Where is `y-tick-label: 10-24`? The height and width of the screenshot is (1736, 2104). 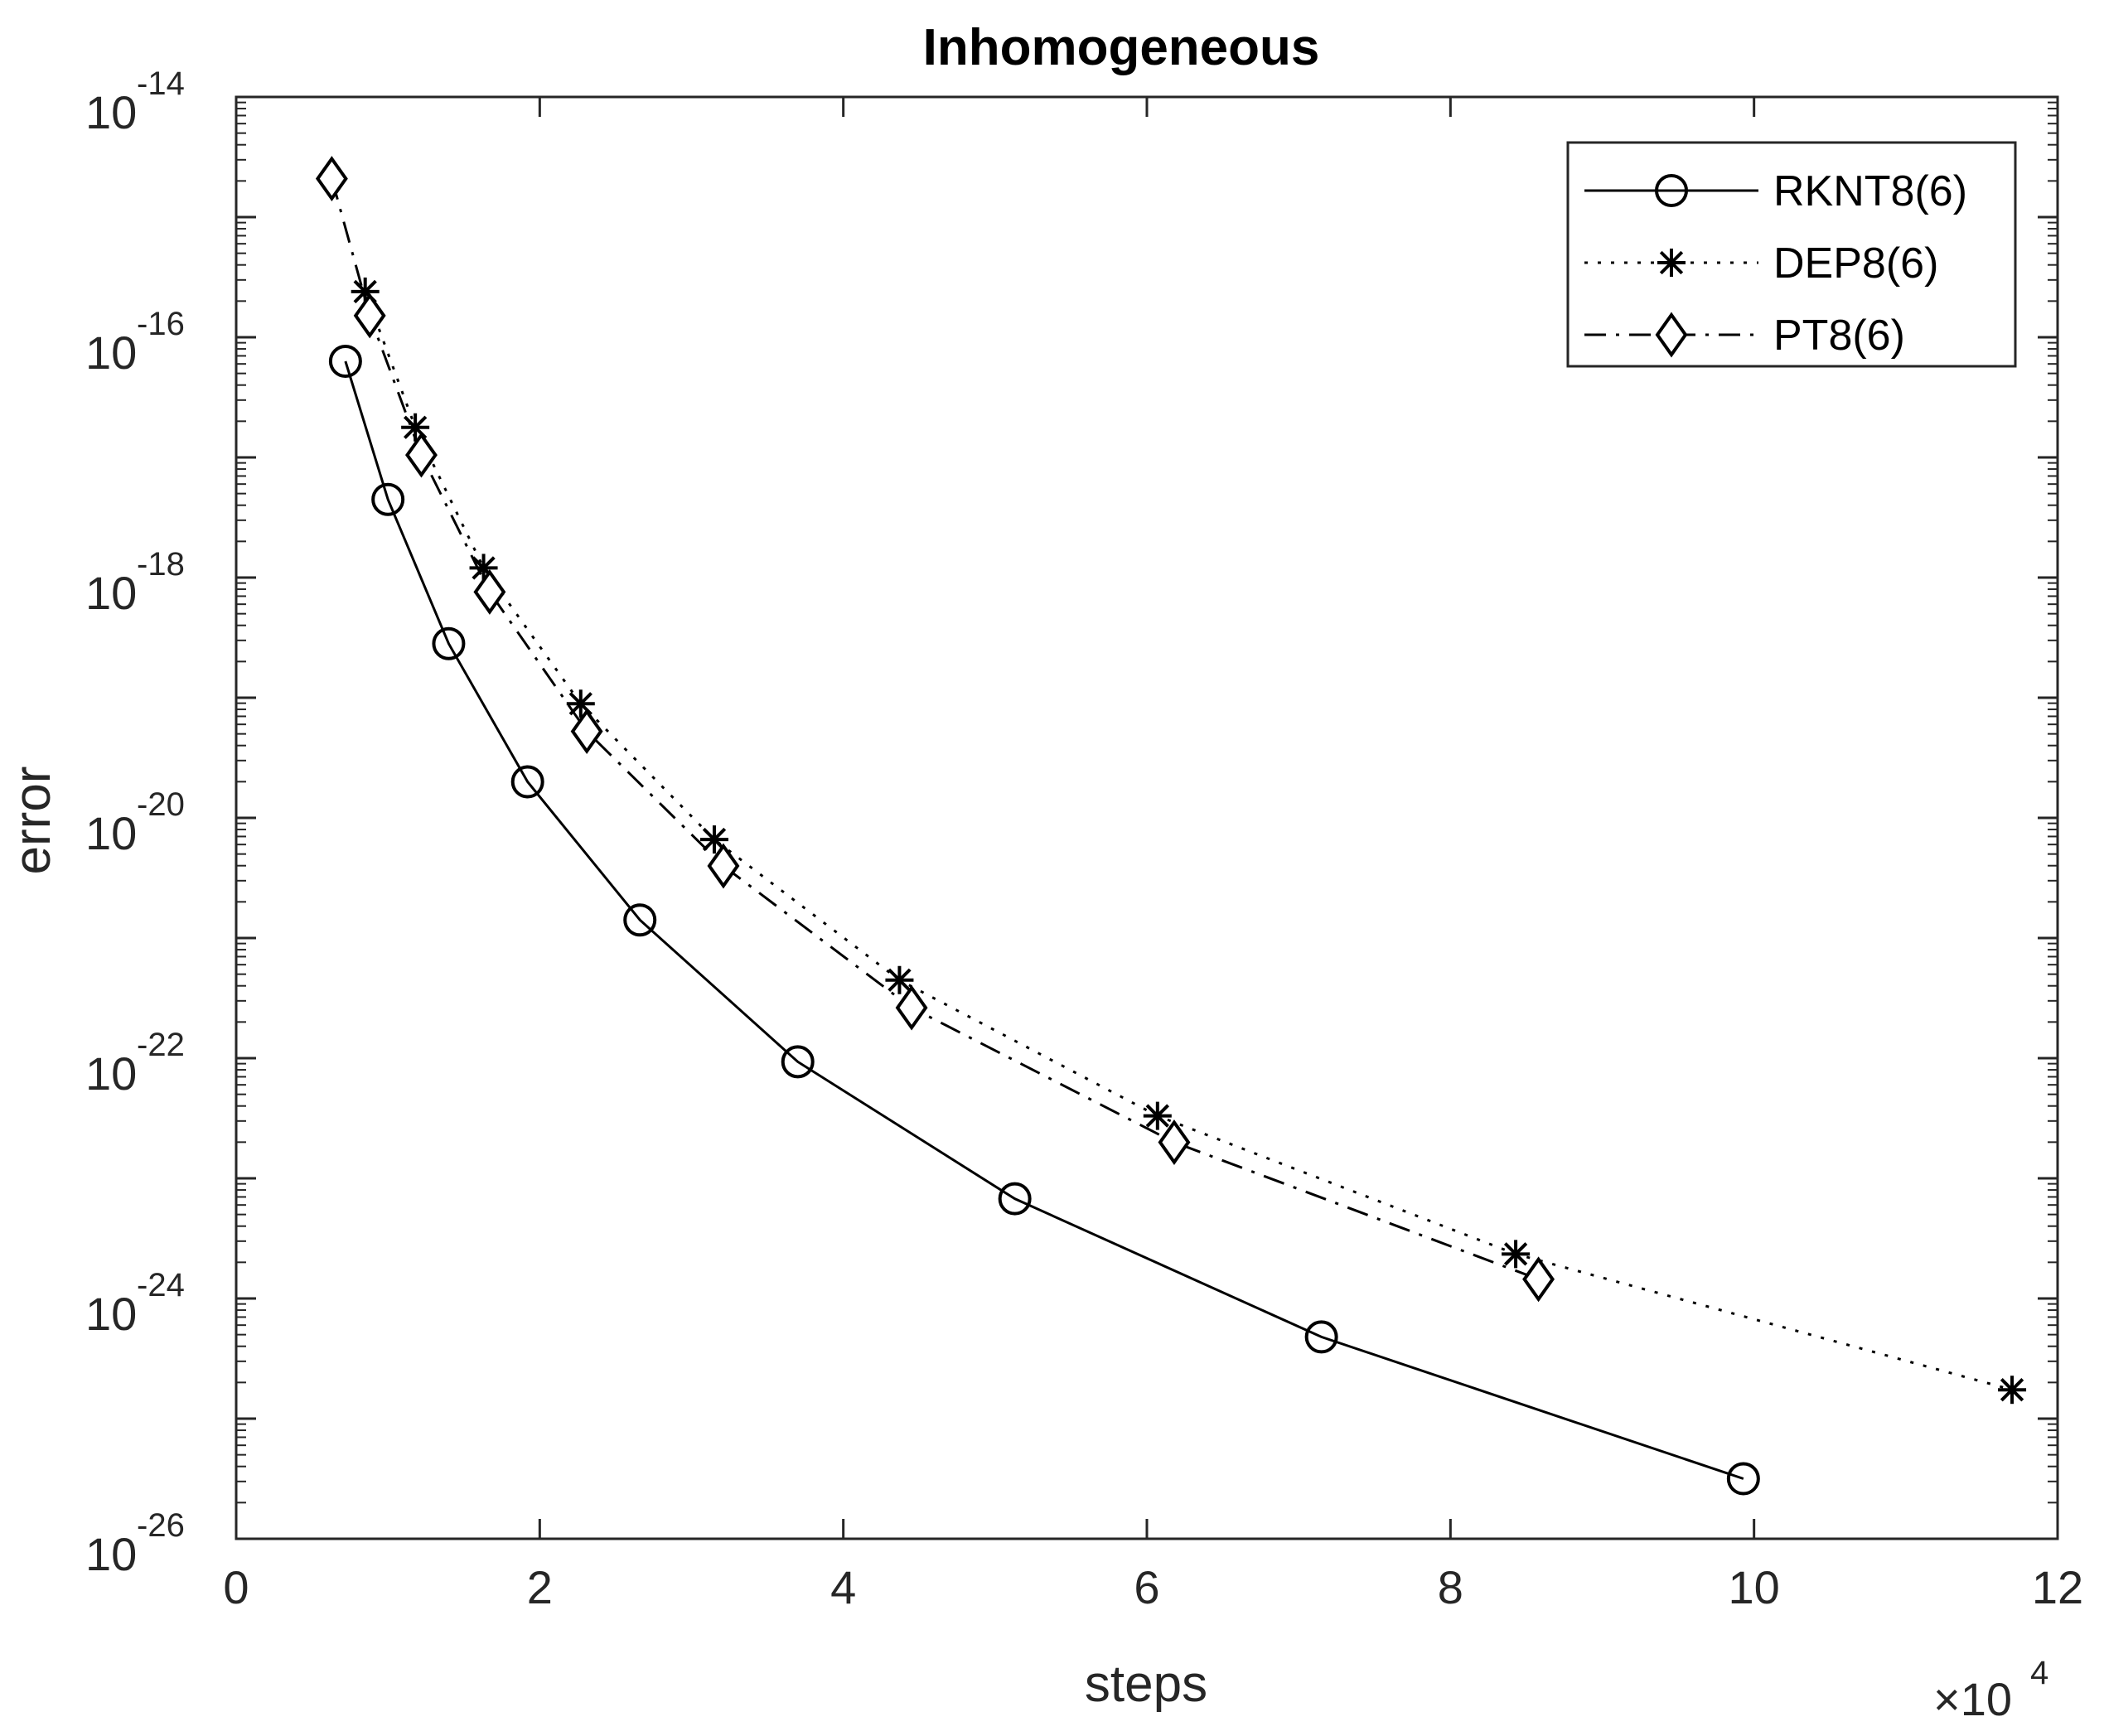
y-tick-label: 10-24 is located at coordinates (135, 1303).